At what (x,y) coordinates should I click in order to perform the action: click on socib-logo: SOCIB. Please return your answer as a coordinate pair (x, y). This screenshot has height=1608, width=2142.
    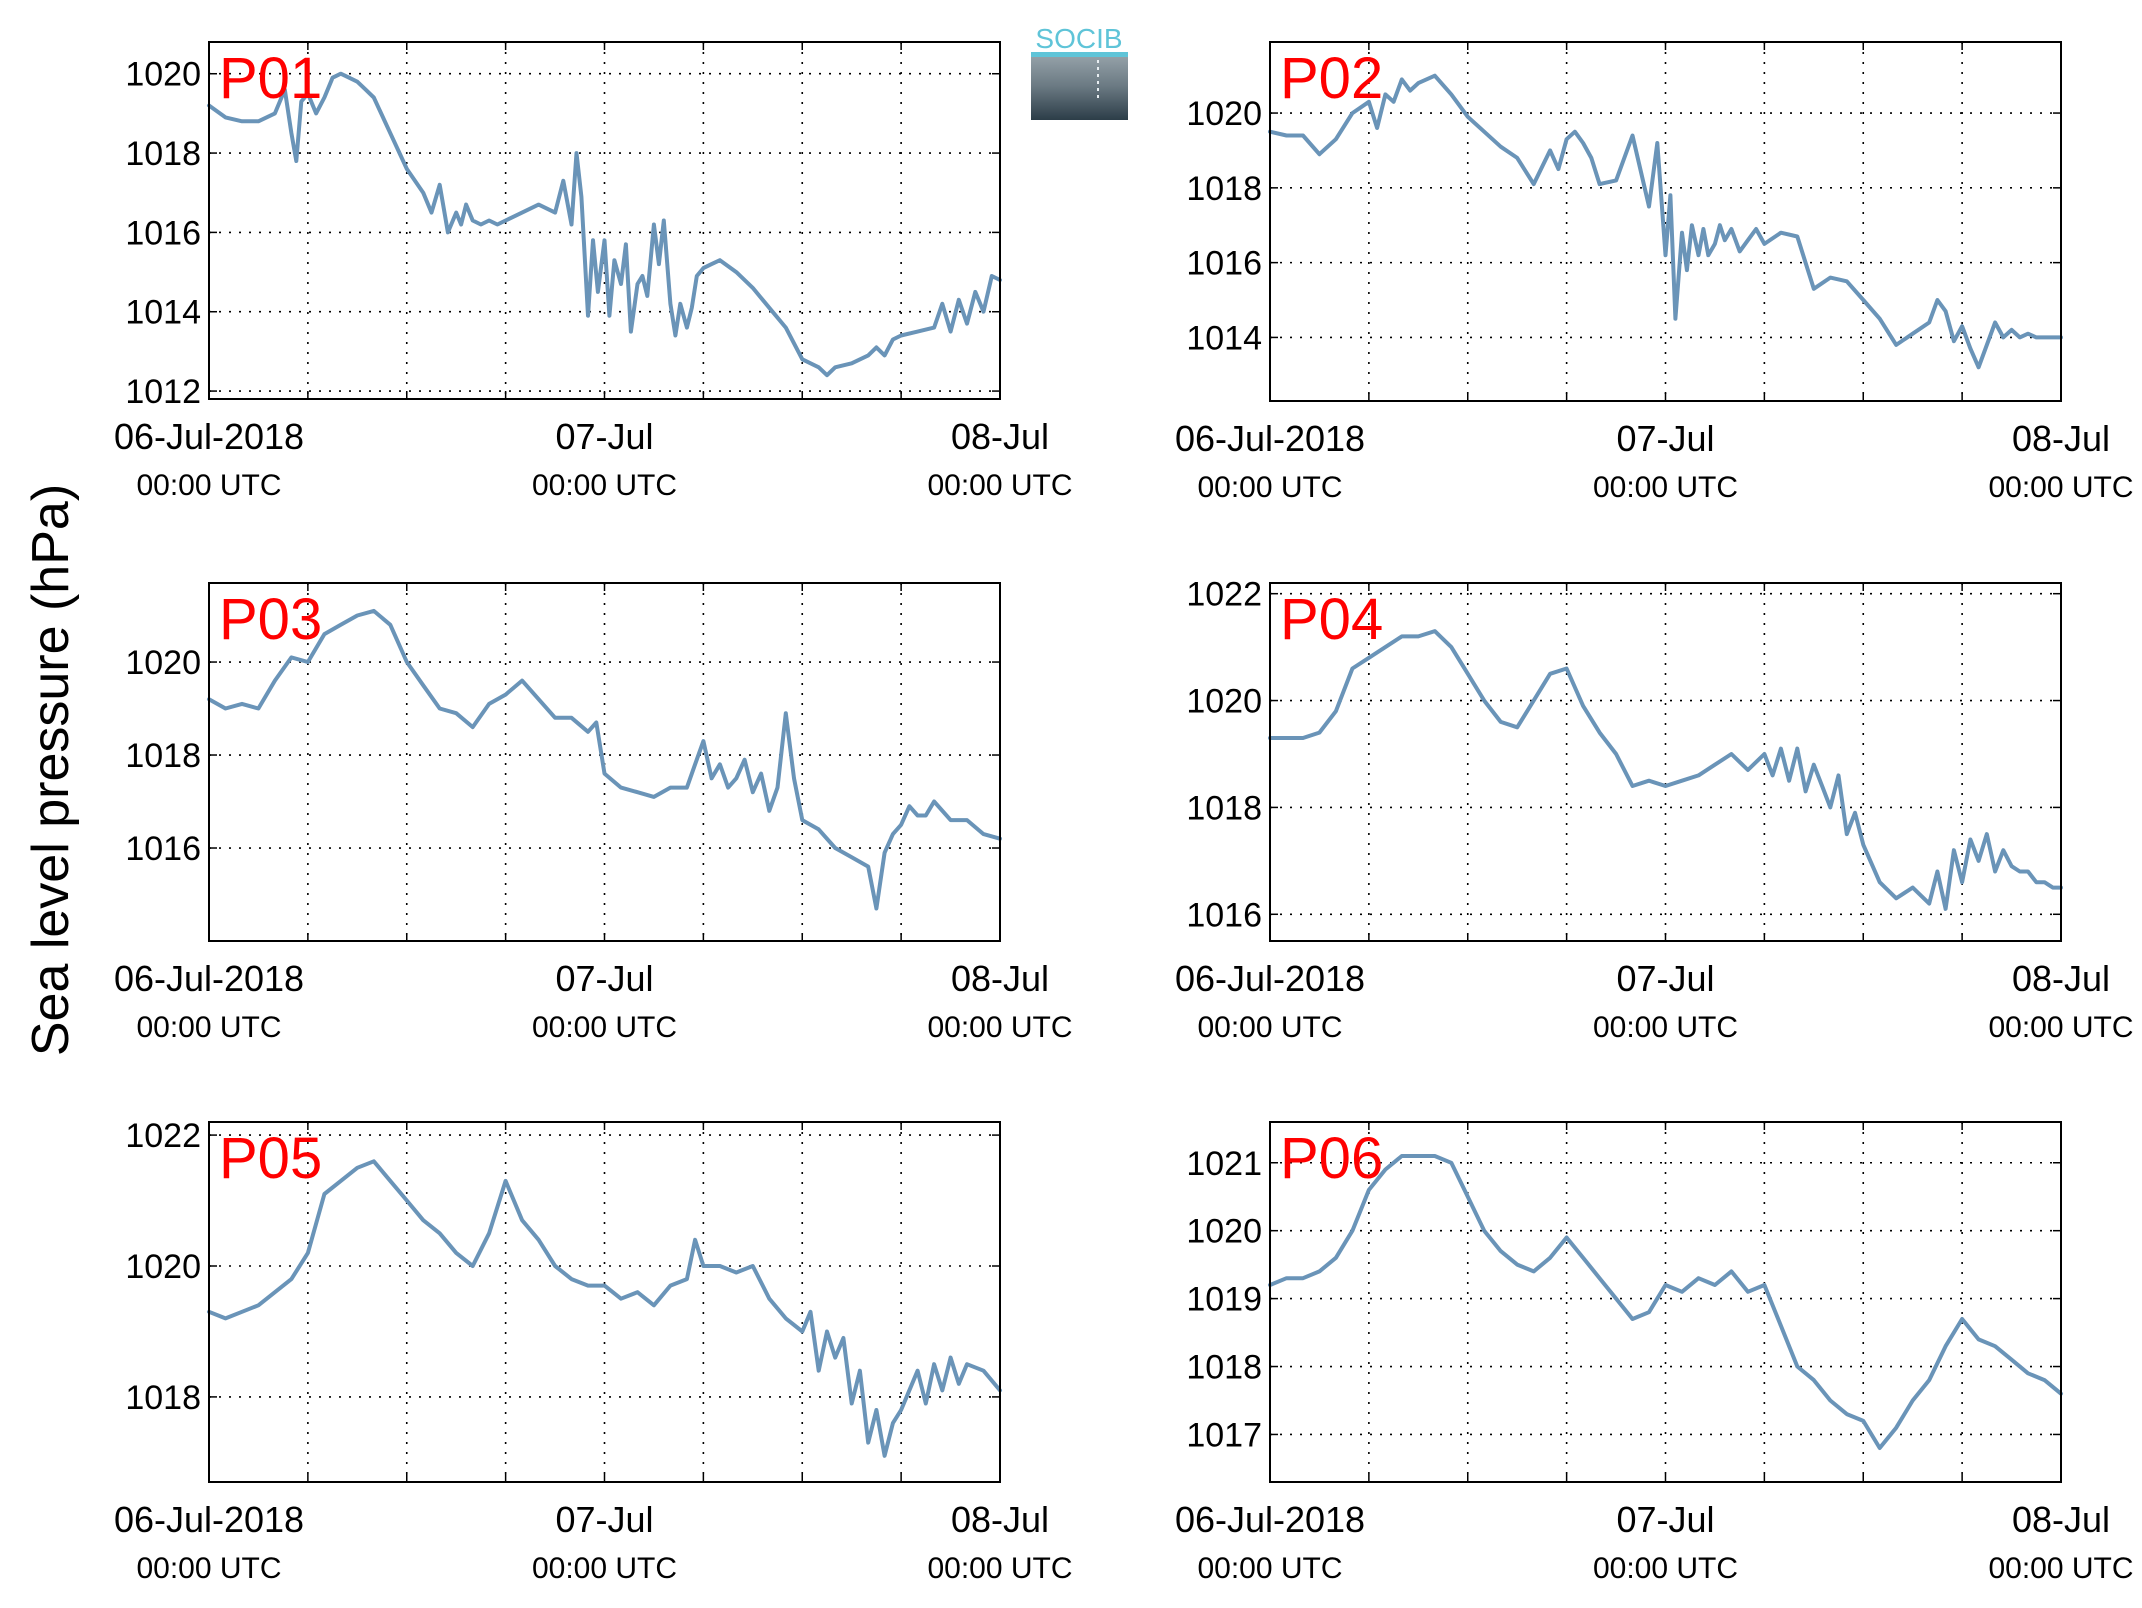
    Looking at the image, I should click on (1079, 71).